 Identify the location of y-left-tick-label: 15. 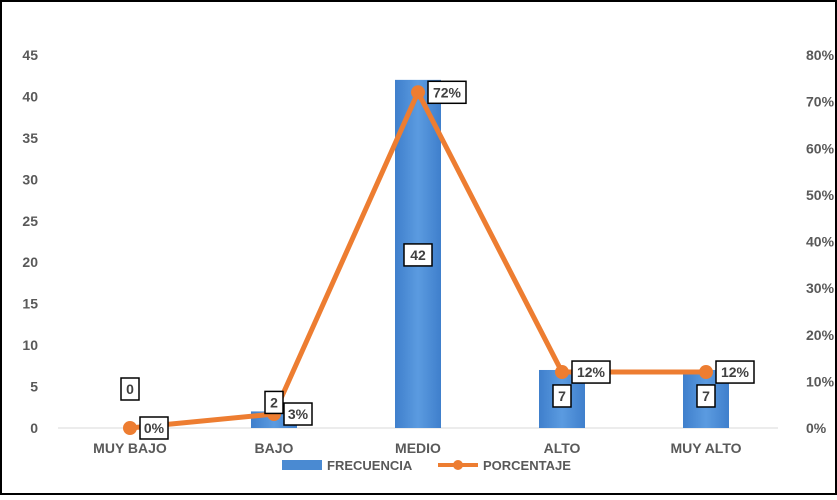
(30, 304).